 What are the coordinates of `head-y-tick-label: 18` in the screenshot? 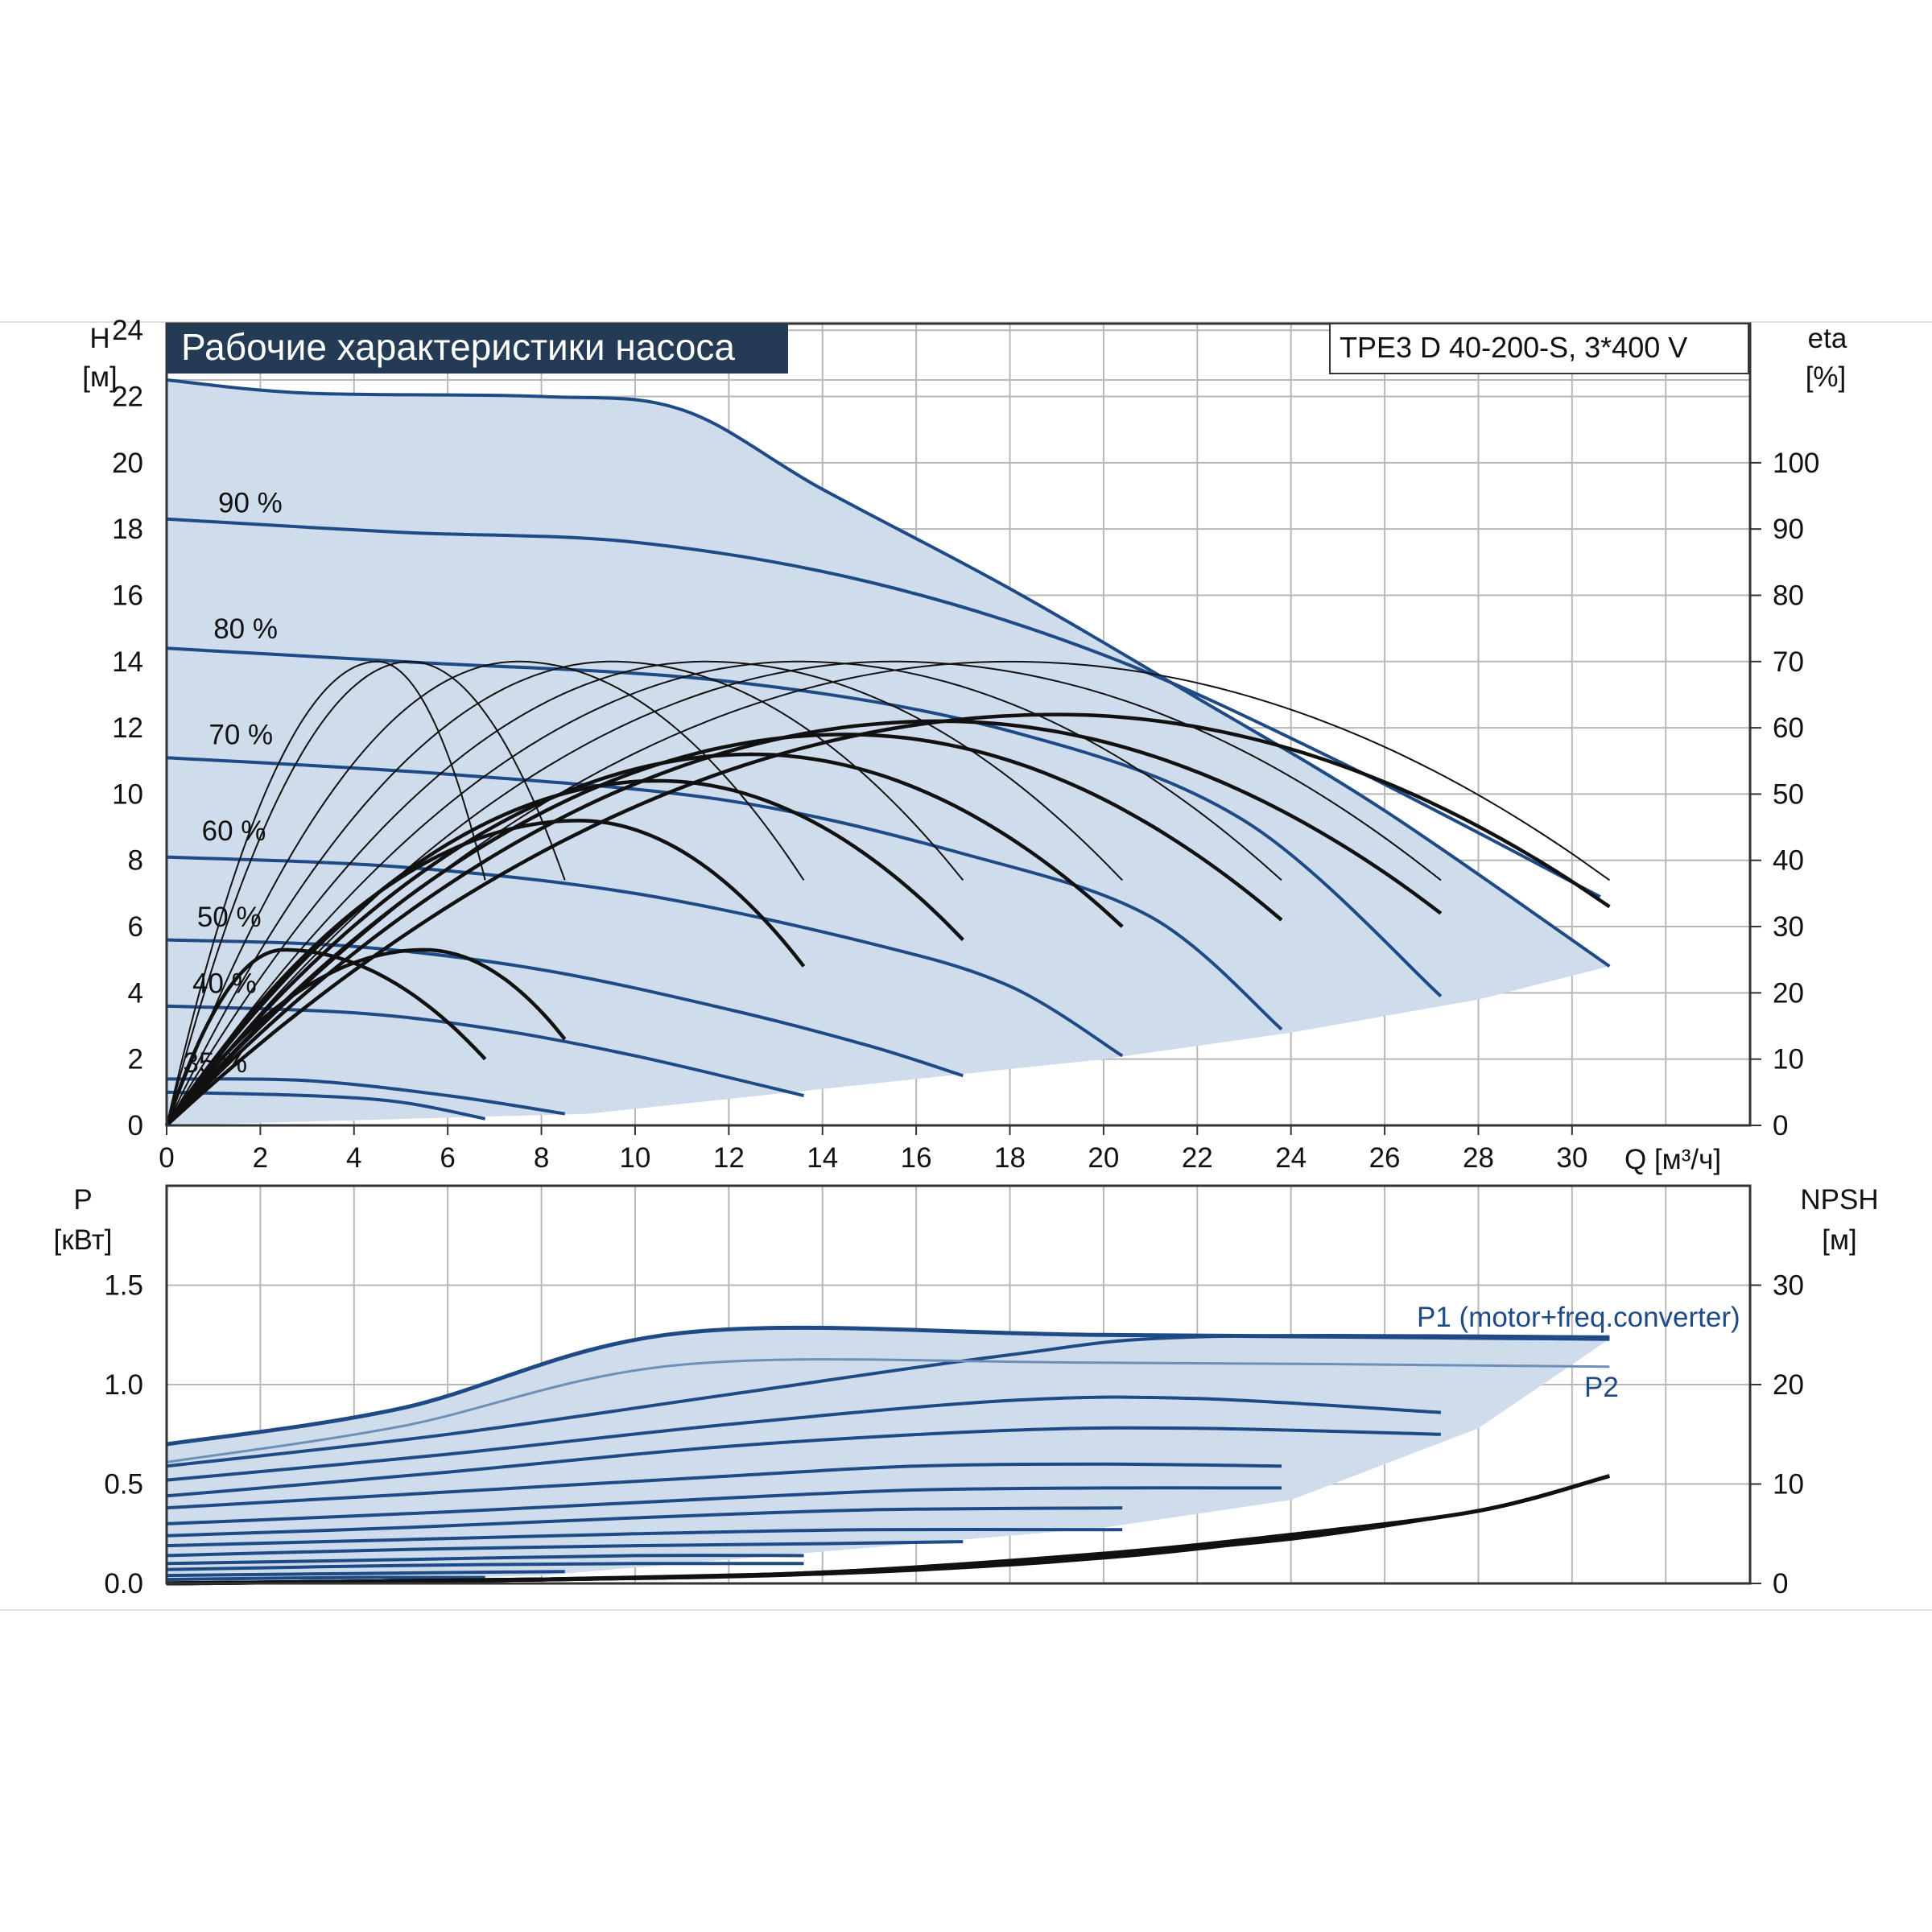 It's located at (127, 529).